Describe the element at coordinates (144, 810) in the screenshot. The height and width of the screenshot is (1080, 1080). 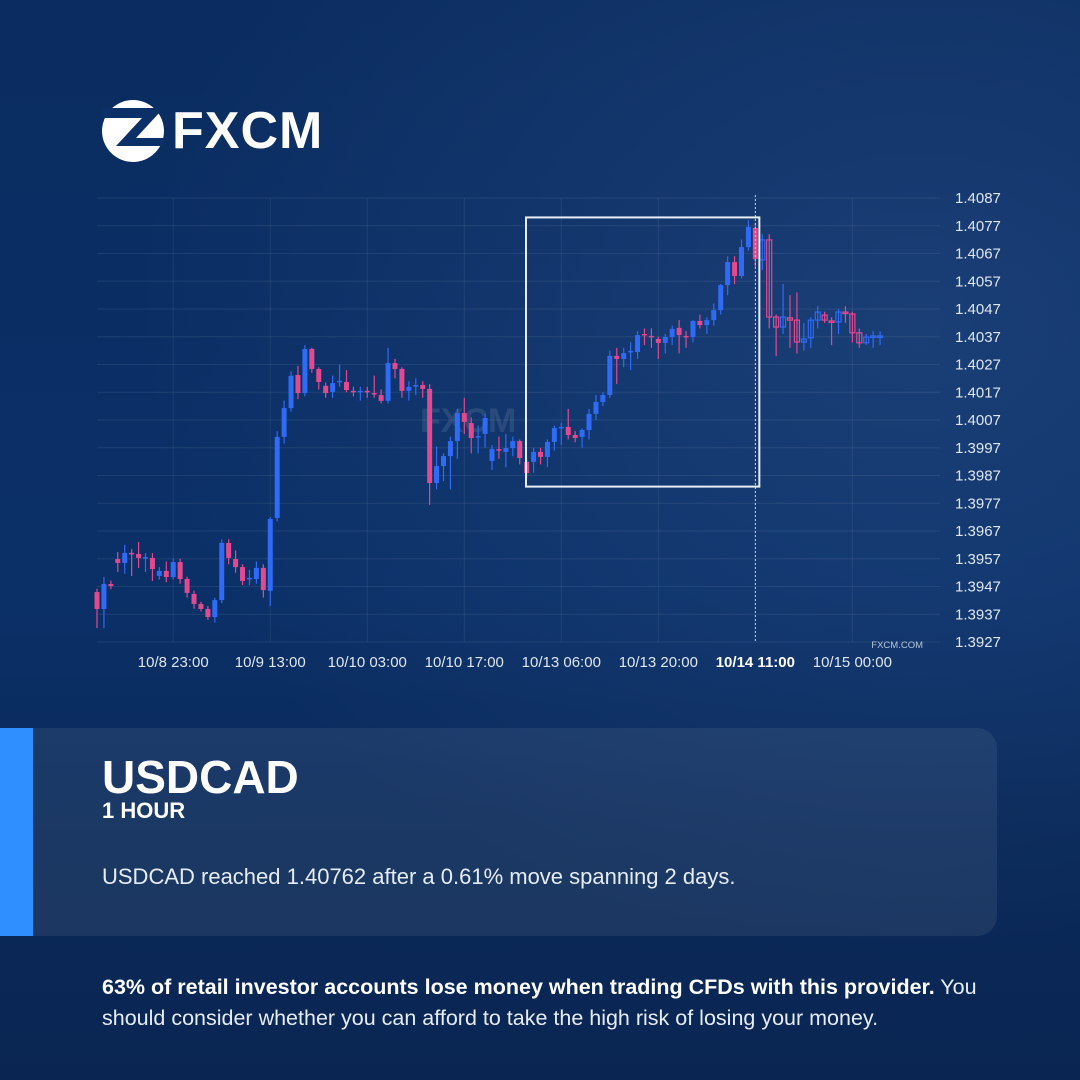
I see `timeframe-label: 1 HOUR` at that location.